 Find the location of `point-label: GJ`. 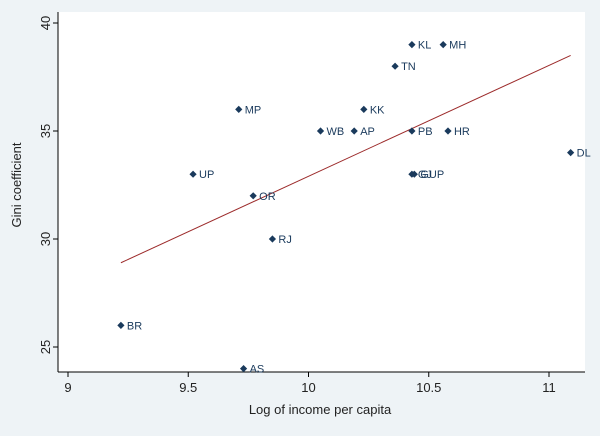

point-label: GJ is located at coordinates (425, 175).